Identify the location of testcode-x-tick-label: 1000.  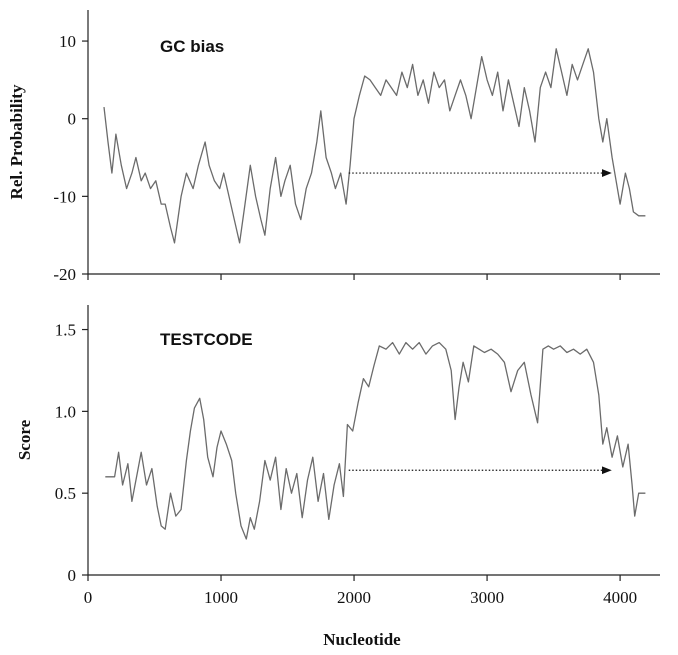
(221, 597).